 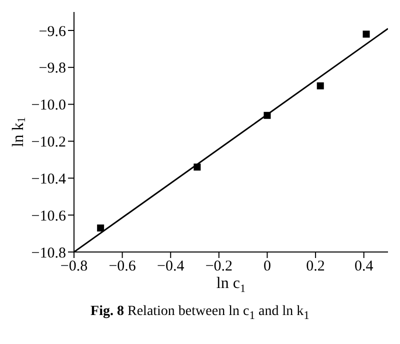 I want to click on y-tick-label: −10.8, so click(x=48, y=253).